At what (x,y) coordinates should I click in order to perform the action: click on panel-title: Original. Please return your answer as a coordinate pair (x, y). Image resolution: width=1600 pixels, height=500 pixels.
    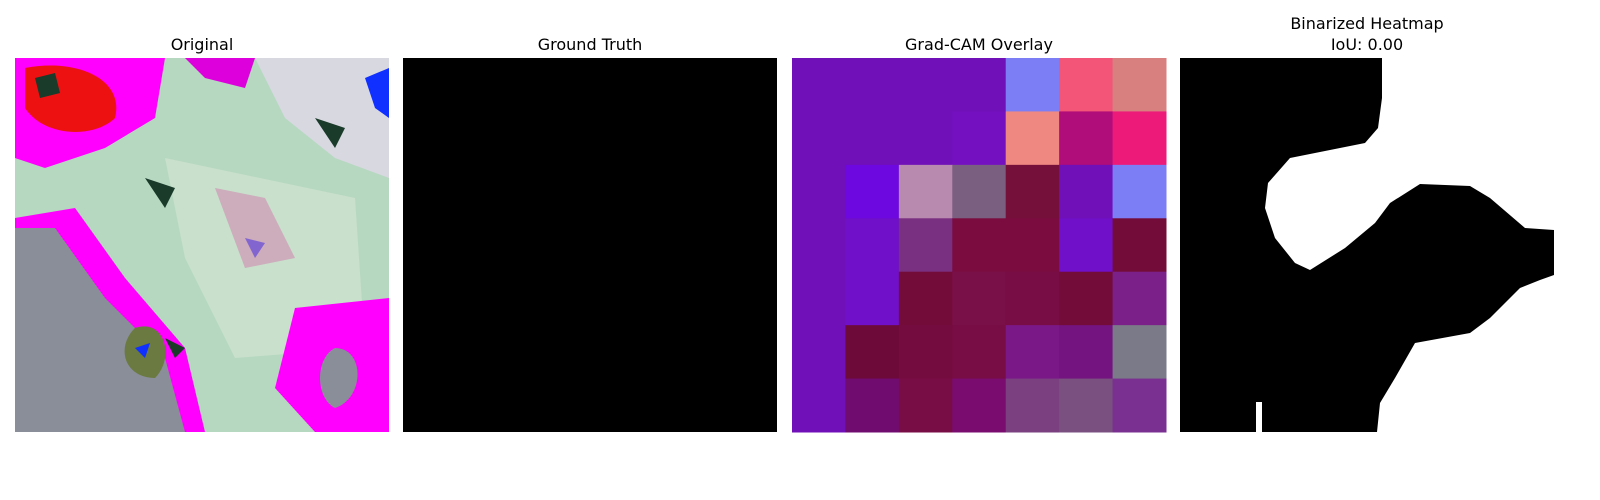
    Looking at the image, I should click on (202, 44).